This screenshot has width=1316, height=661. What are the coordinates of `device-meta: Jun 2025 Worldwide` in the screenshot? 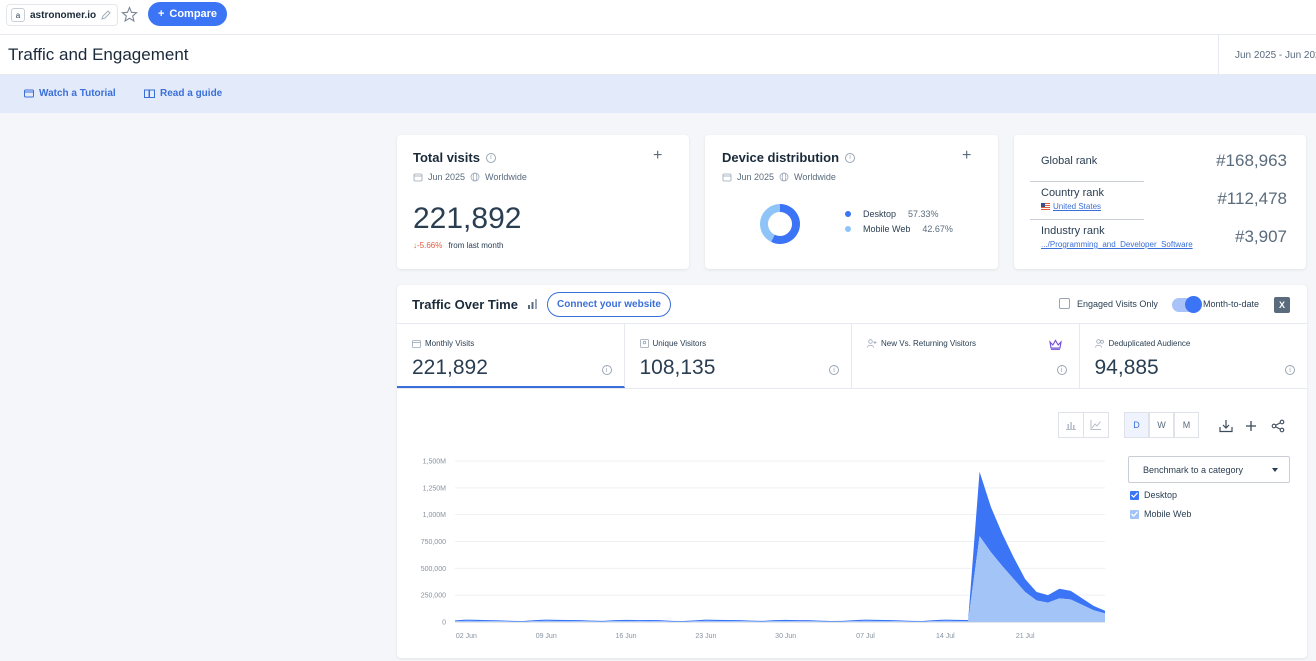 It's located at (779, 177).